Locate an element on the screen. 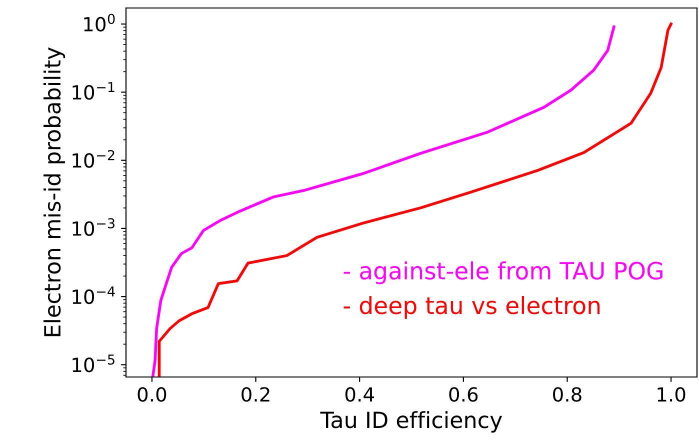 This screenshot has width=699, height=446. x-tick-label: 0.0 is located at coordinates (152, 394).